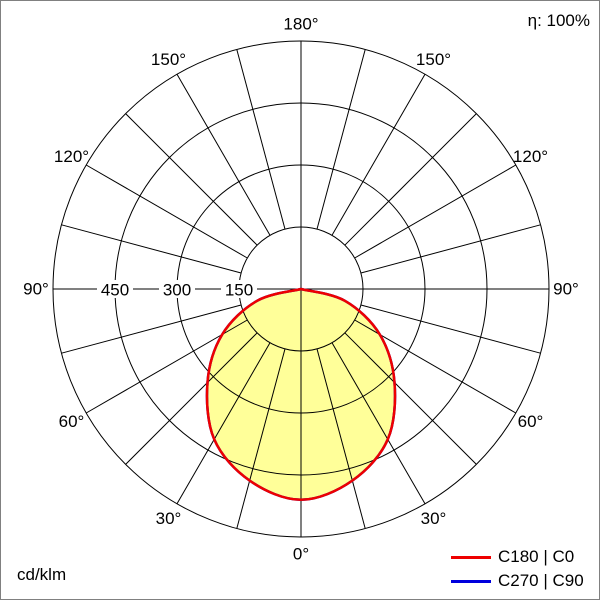 The width and height of the screenshot is (600, 600). I want to click on legend-item: C180 | C0, so click(517, 557).